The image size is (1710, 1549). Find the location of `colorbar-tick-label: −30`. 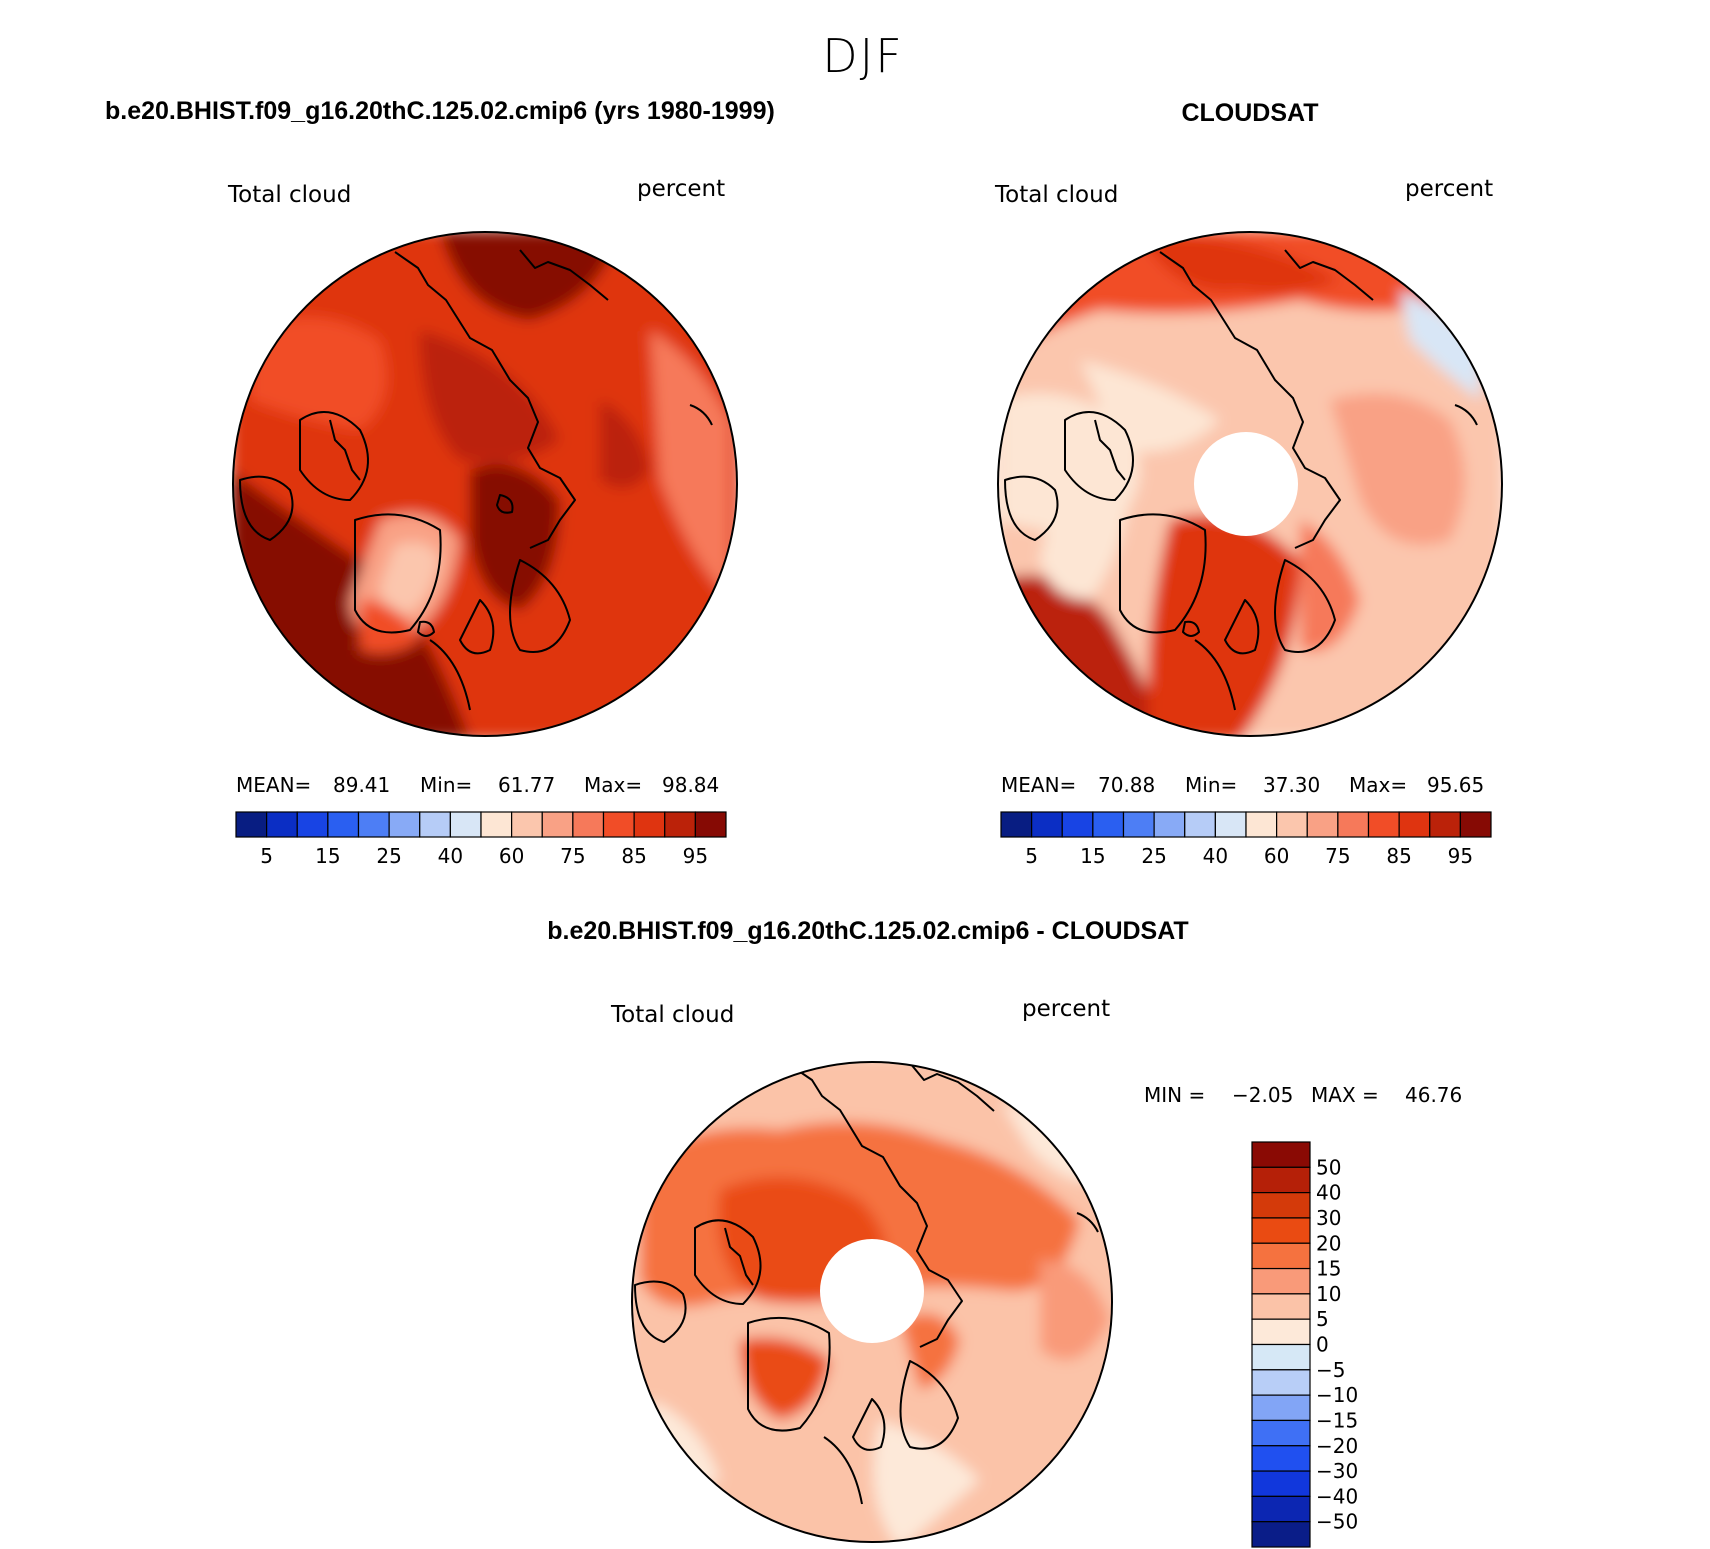

colorbar-tick-label: −30 is located at coordinates (1337, 1471).